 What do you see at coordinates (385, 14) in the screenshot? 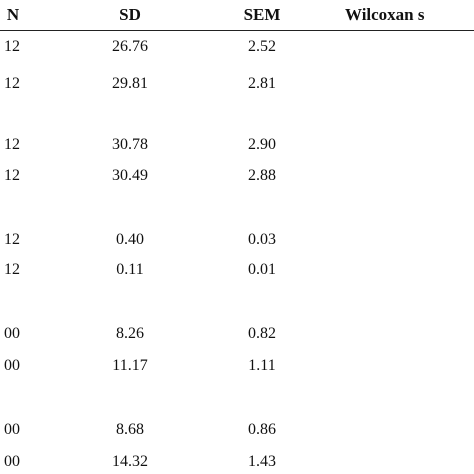
I see `column-header: Wilcoxan s` at bounding box center [385, 14].